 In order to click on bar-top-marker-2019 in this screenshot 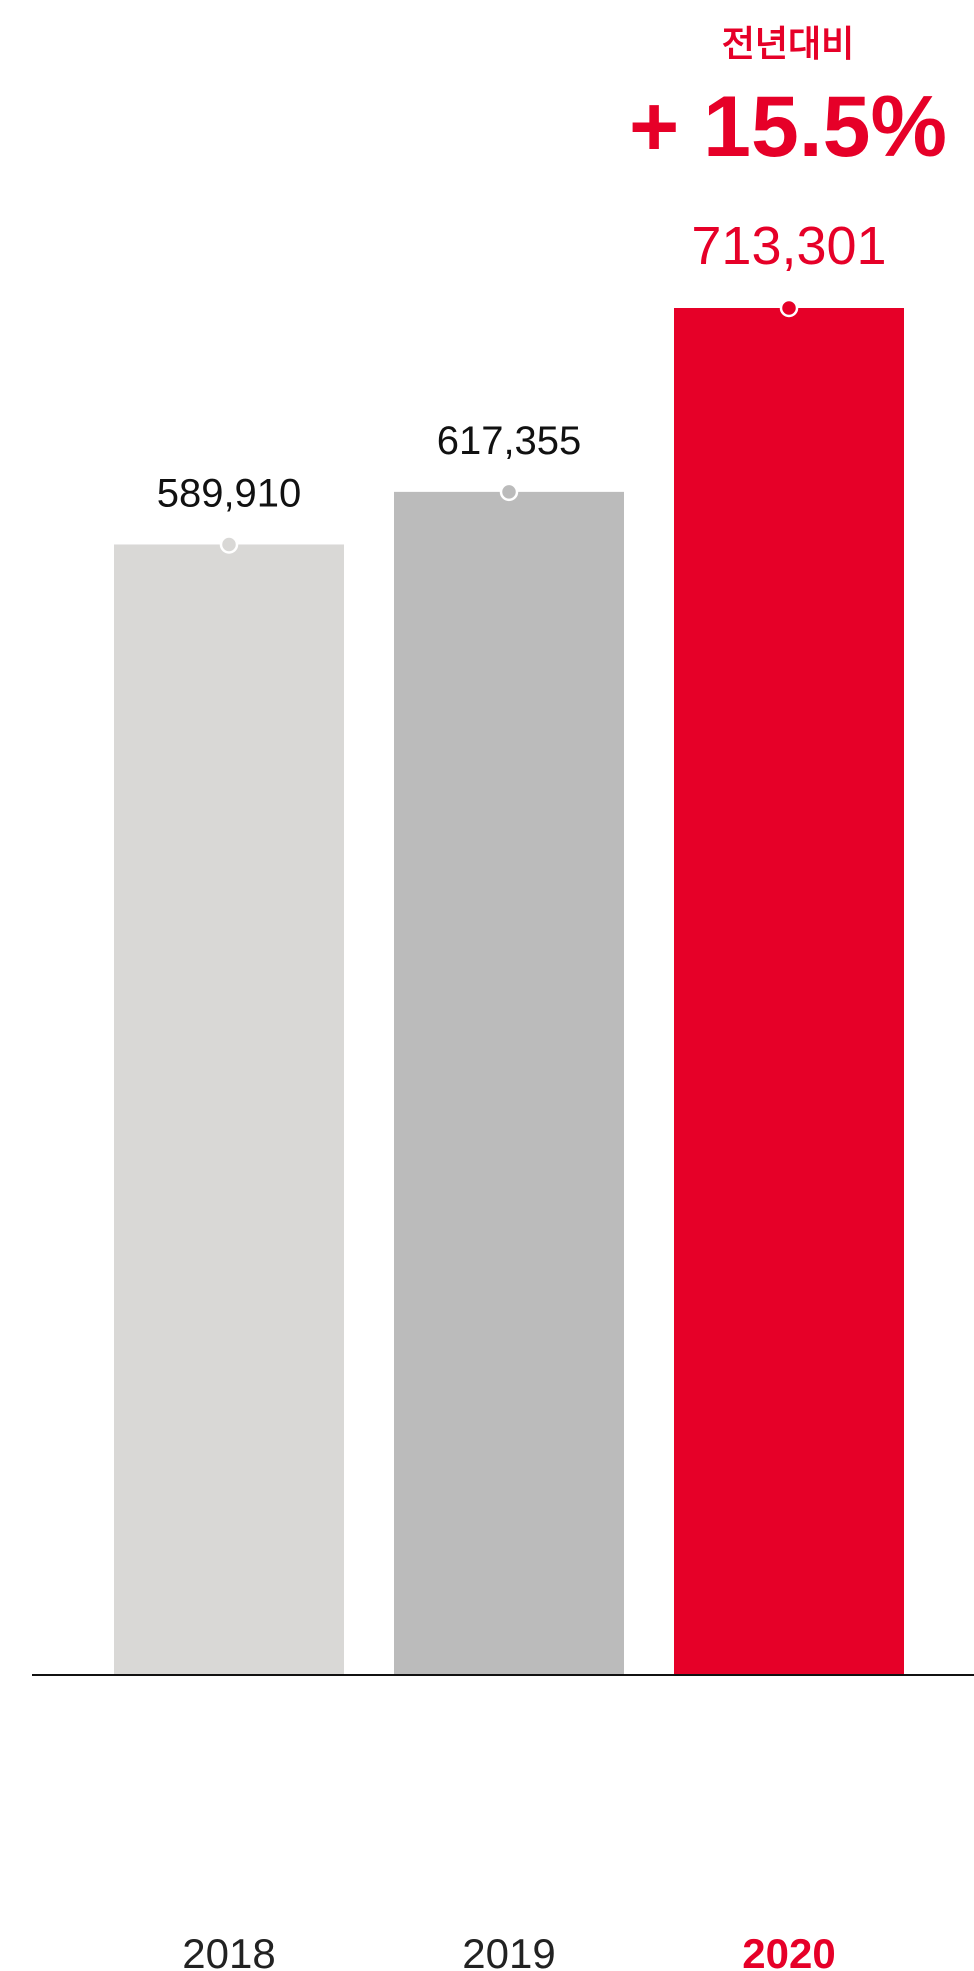, I will do `click(509, 492)`.